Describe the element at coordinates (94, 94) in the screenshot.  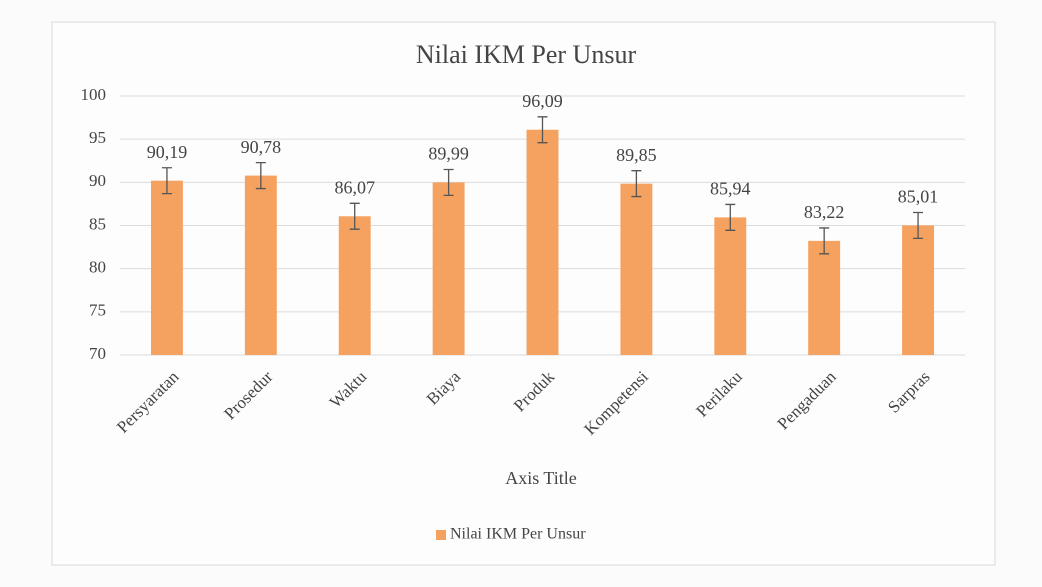
I see `y-tick-label: 100` at that location.